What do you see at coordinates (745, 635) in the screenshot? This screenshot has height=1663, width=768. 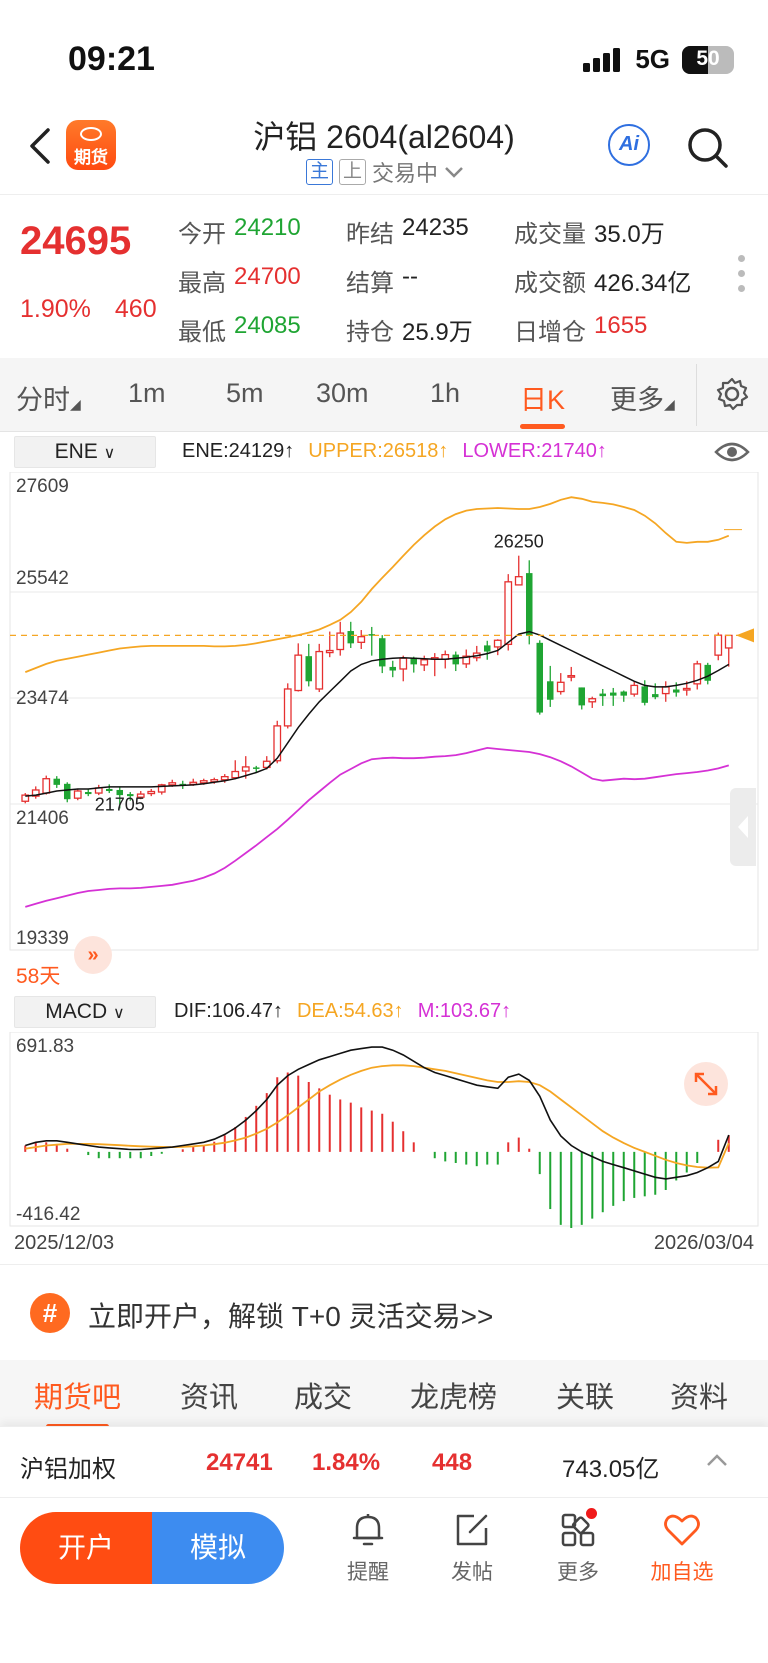 I see `last-price-marker` at bounding box center [745, 635].